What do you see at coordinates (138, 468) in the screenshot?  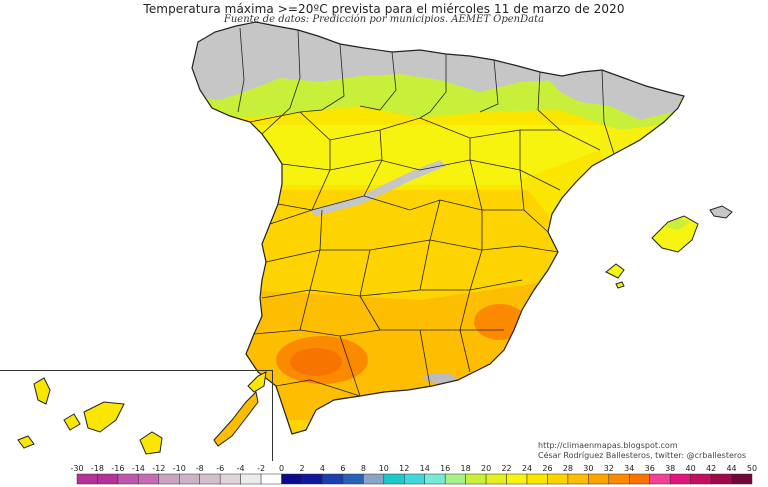 I see `legend-label: -14` at bounding box center [138, 468].